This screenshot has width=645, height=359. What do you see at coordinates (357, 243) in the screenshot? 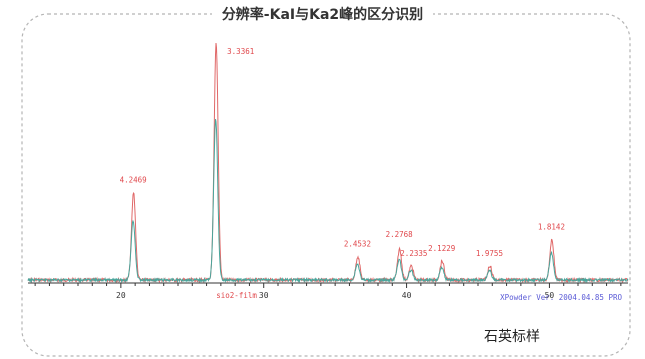
I see `peak-label: 2.4532` at bounding box center [357, 243].